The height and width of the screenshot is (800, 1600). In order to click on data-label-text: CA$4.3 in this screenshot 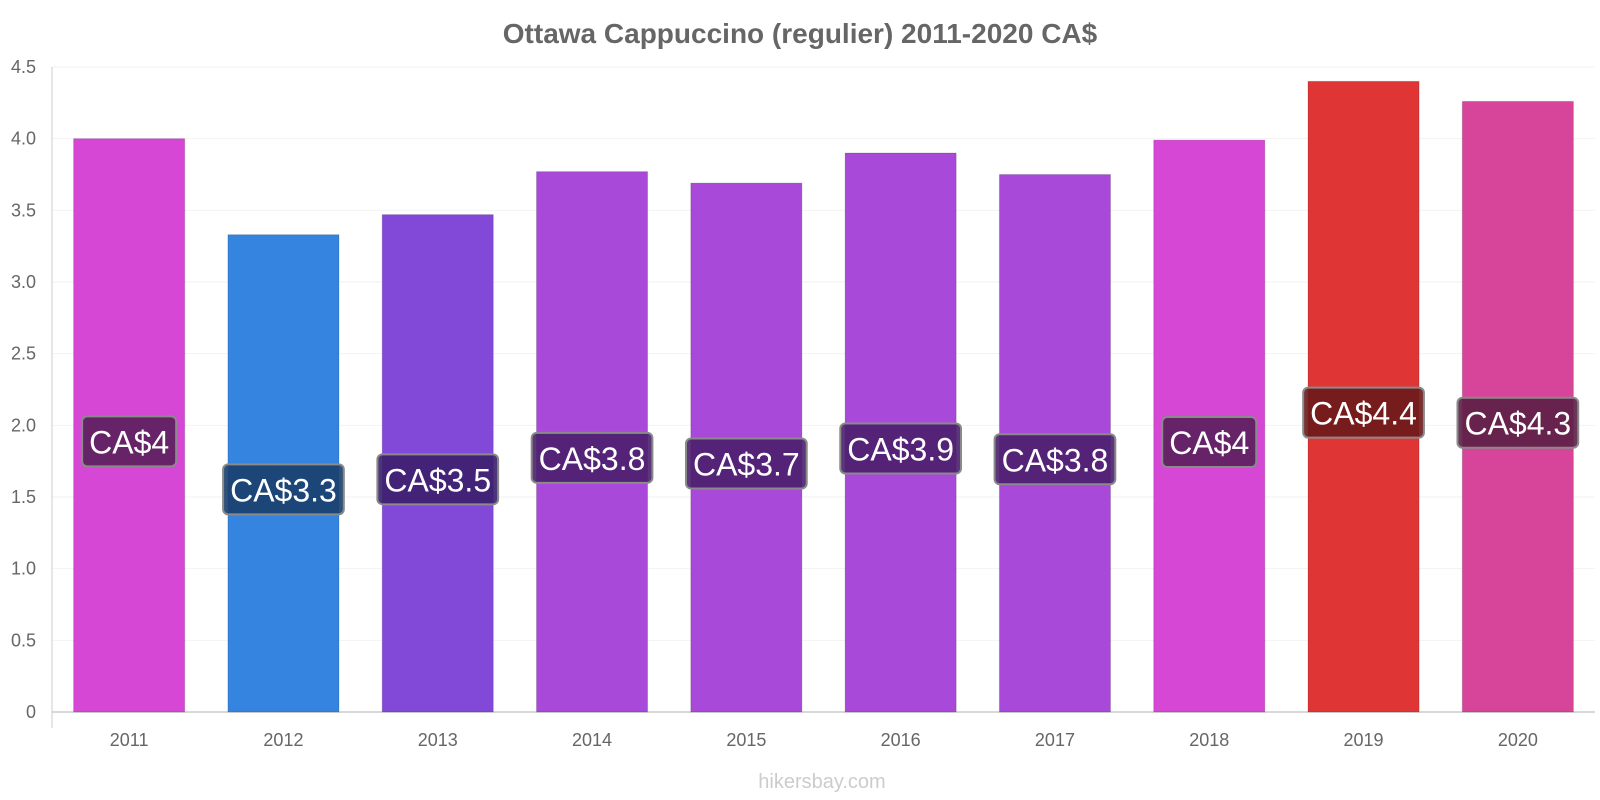, I will do `click(1517, 424)`.